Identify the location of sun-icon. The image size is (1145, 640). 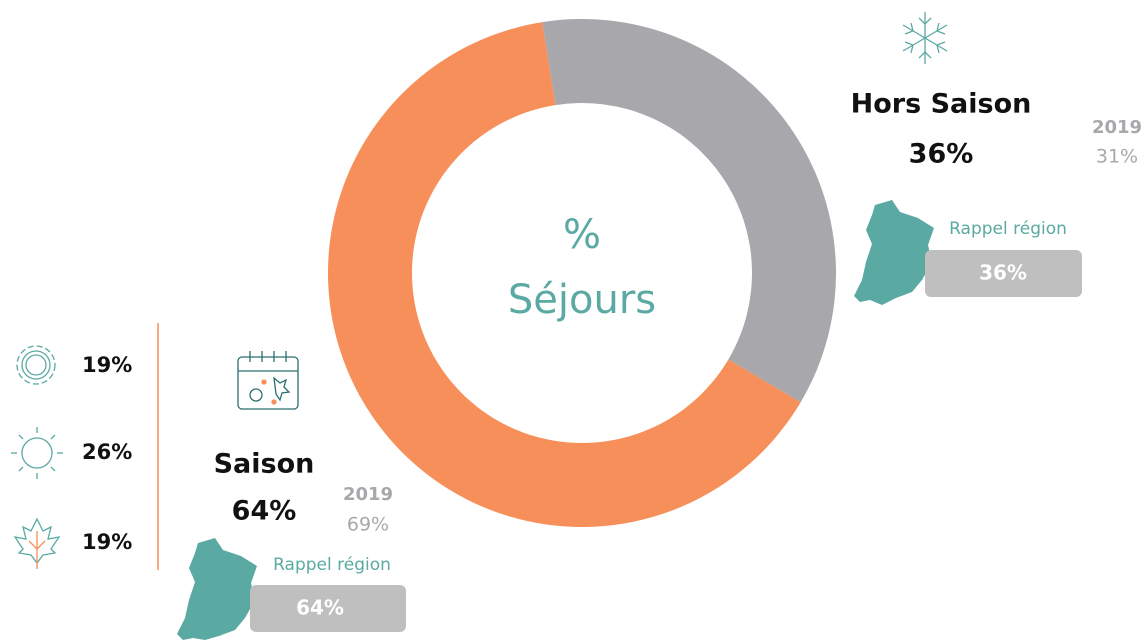
(37, 453).